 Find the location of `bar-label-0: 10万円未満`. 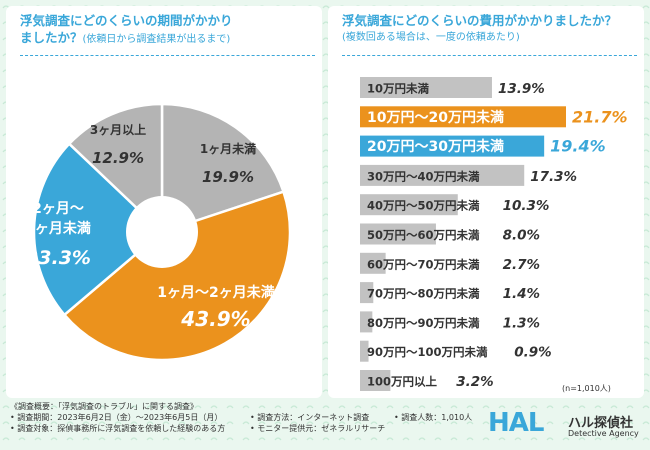

bar-label-0: 10万円未満 is located at coordinates (398, 89).